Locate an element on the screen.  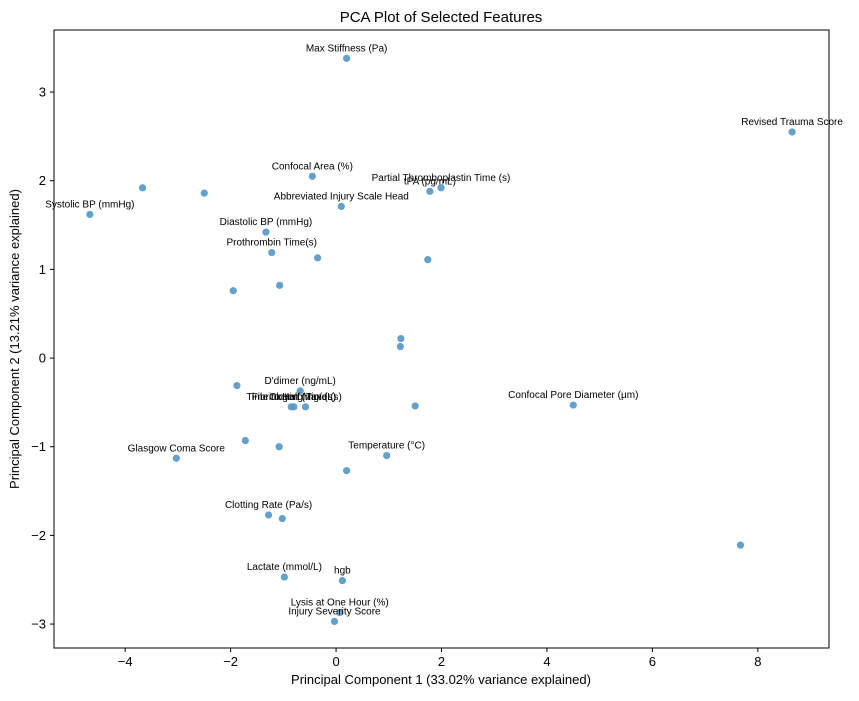
point-label: D'dimer (ng/mL) is located at coordinates (300, 381).